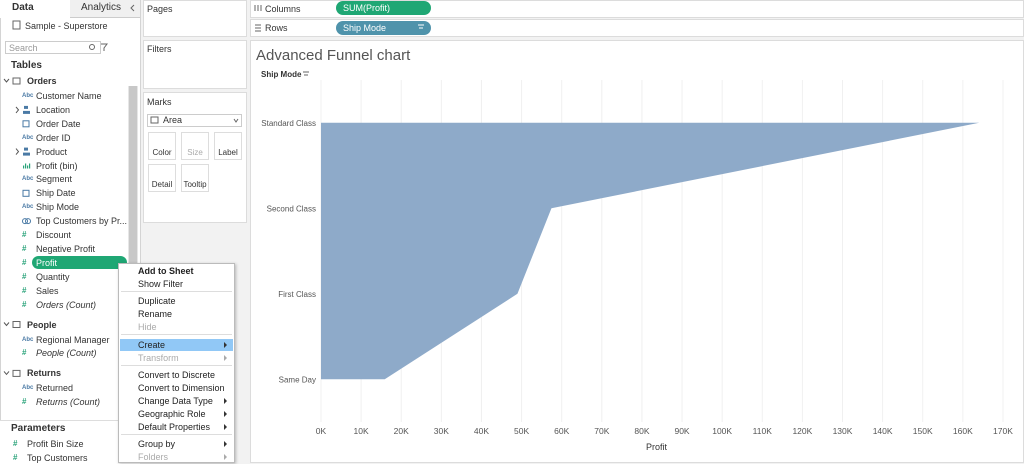 The width and height of the screenshot is (1024, 464). I want to click on expand-arrow, so click(17, 151).